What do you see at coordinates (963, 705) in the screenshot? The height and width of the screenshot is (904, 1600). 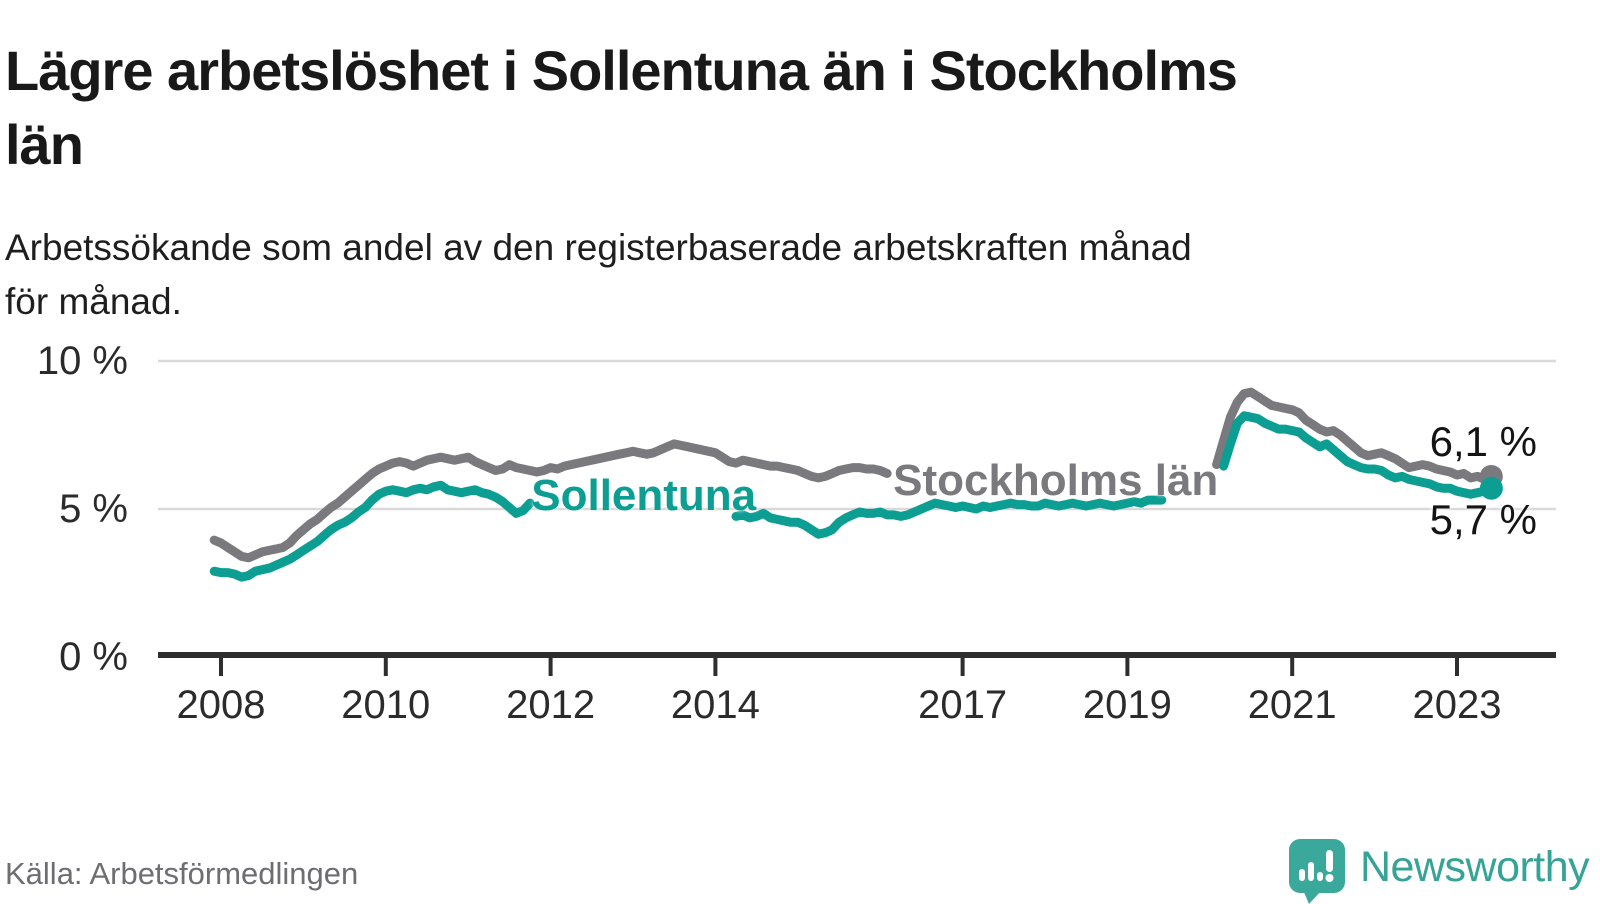 I see `x-axis-label-2017: 2017` at bounding box center [963, 705].